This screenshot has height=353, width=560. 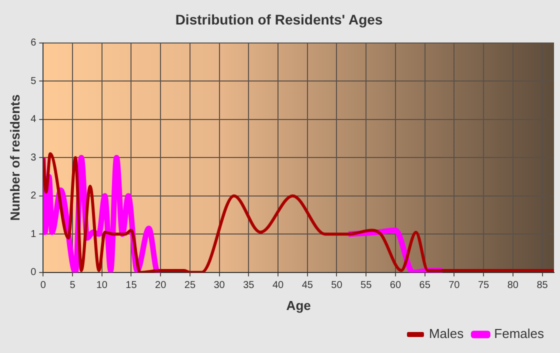 I want to click on y-axis-title: Number of residents, so click(x=14, y=157).